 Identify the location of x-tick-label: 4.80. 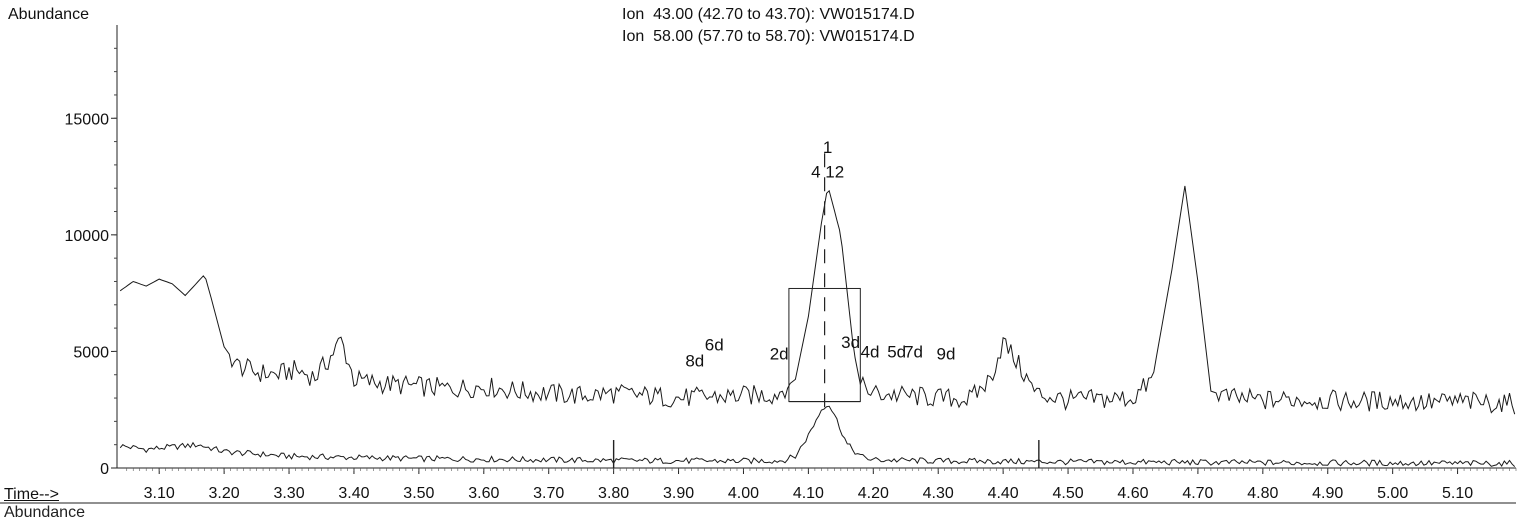
(1262, 493).